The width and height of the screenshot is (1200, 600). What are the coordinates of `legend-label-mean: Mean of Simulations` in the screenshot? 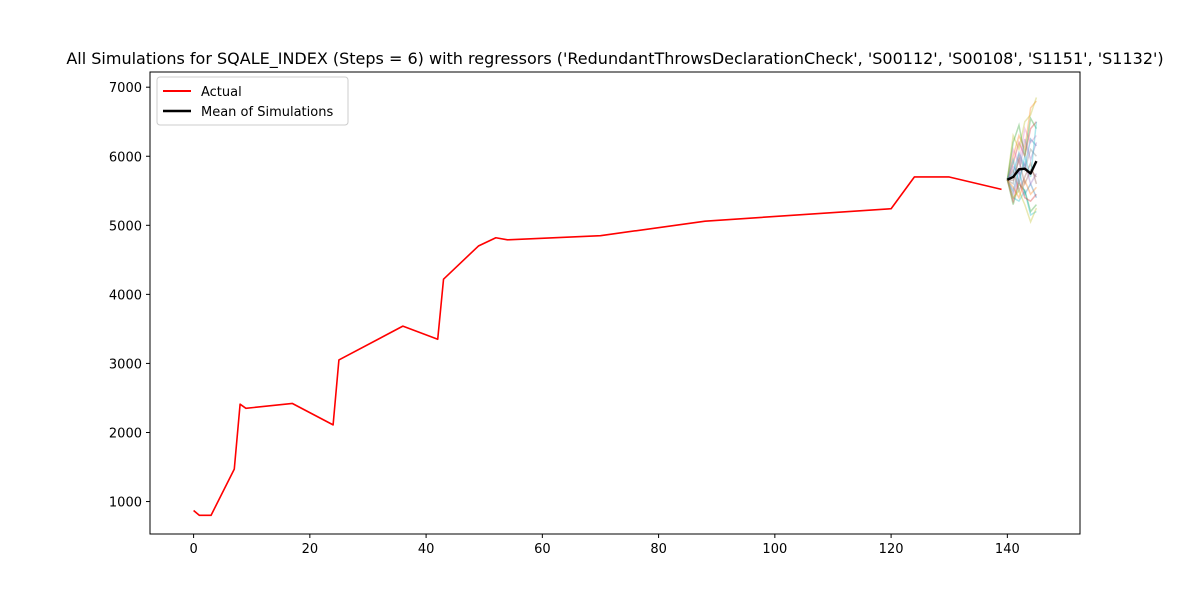 It's located at (267, 112).